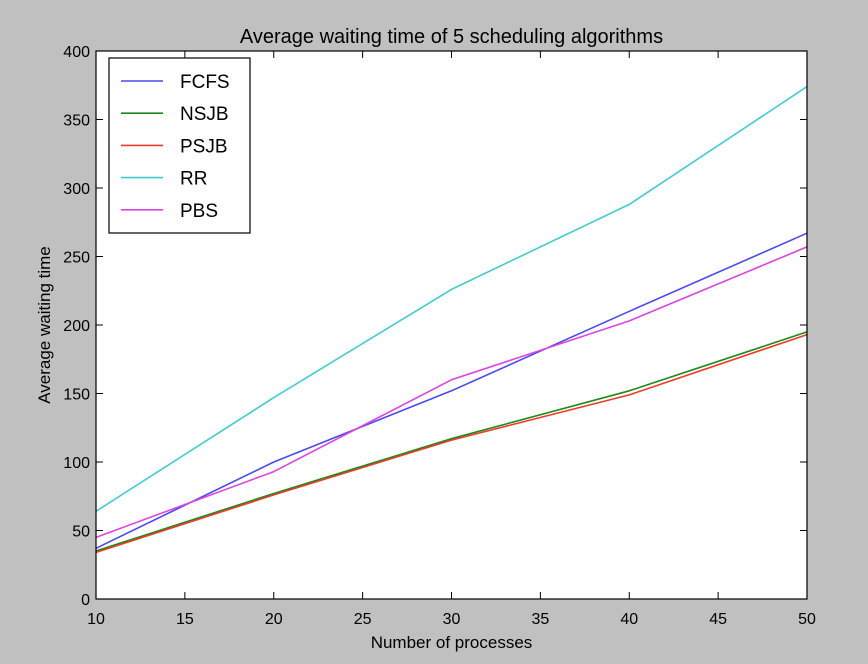 The width and height of the screenshot is (868, 664). Describe the element at coordinates (205, 82) in the screenshot. I see `legend-label-fcfs: FCFS` at that location.